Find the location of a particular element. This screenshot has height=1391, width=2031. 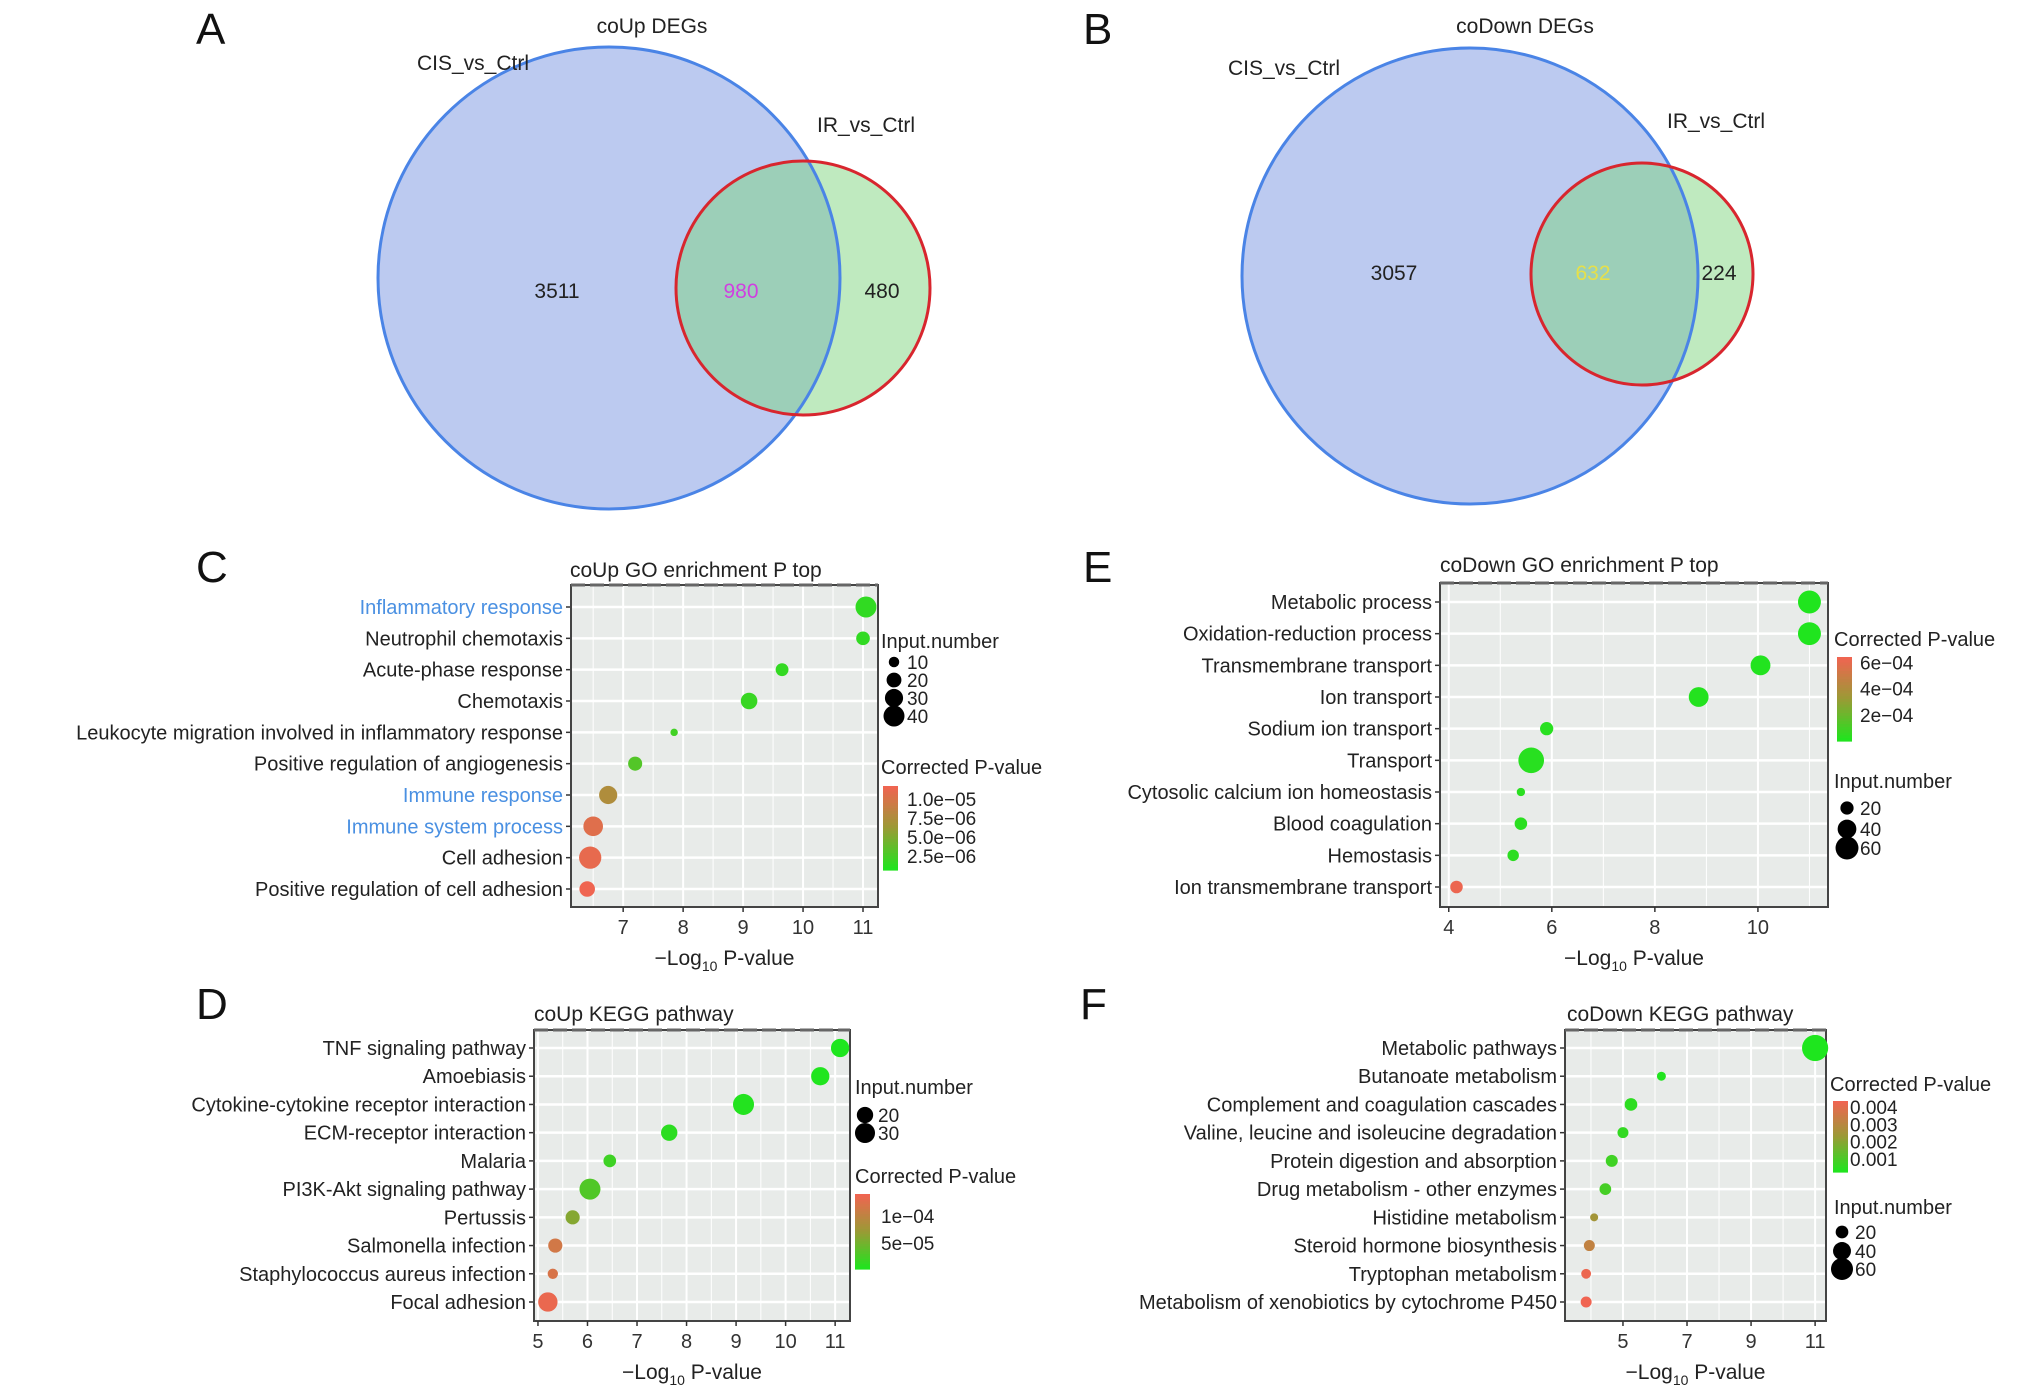

y-tick-label: Inflammatory response is located at coordinates (461, 608).